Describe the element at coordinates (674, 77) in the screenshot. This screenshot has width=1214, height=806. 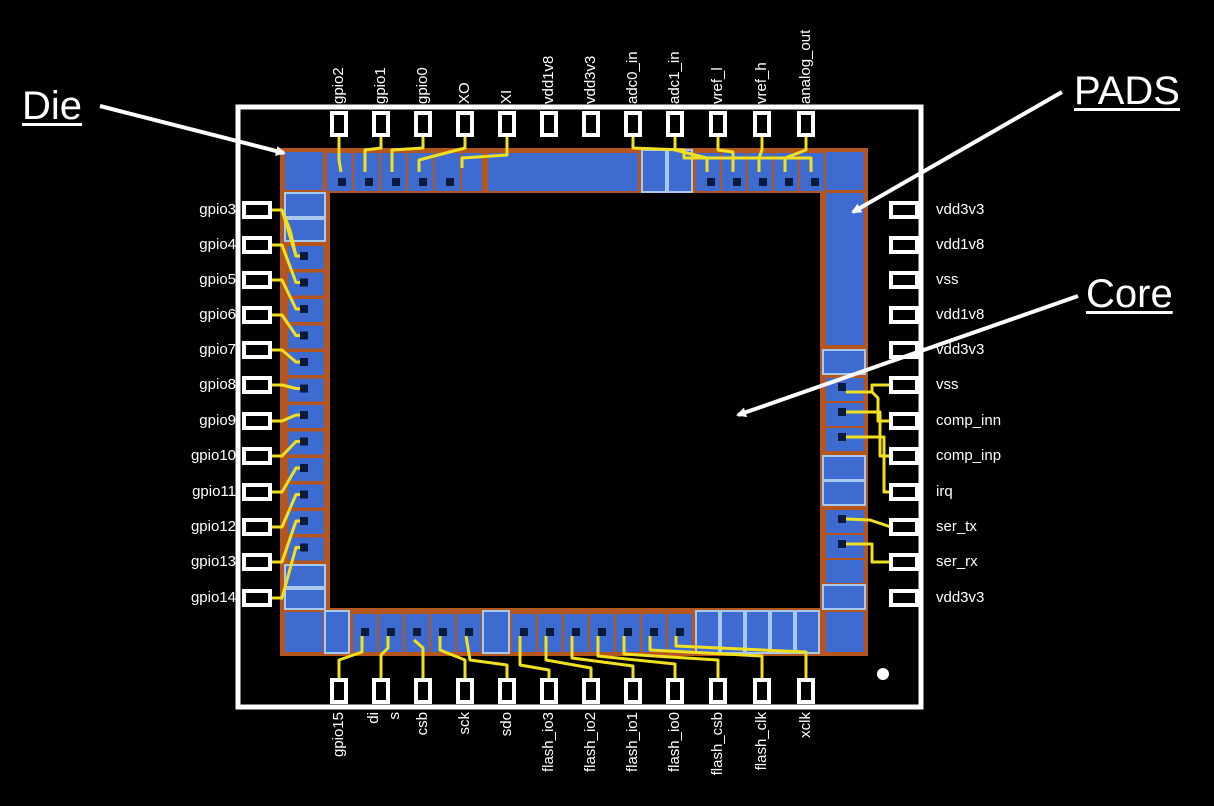
I see `top-pin-label: adc1_in` at that location.